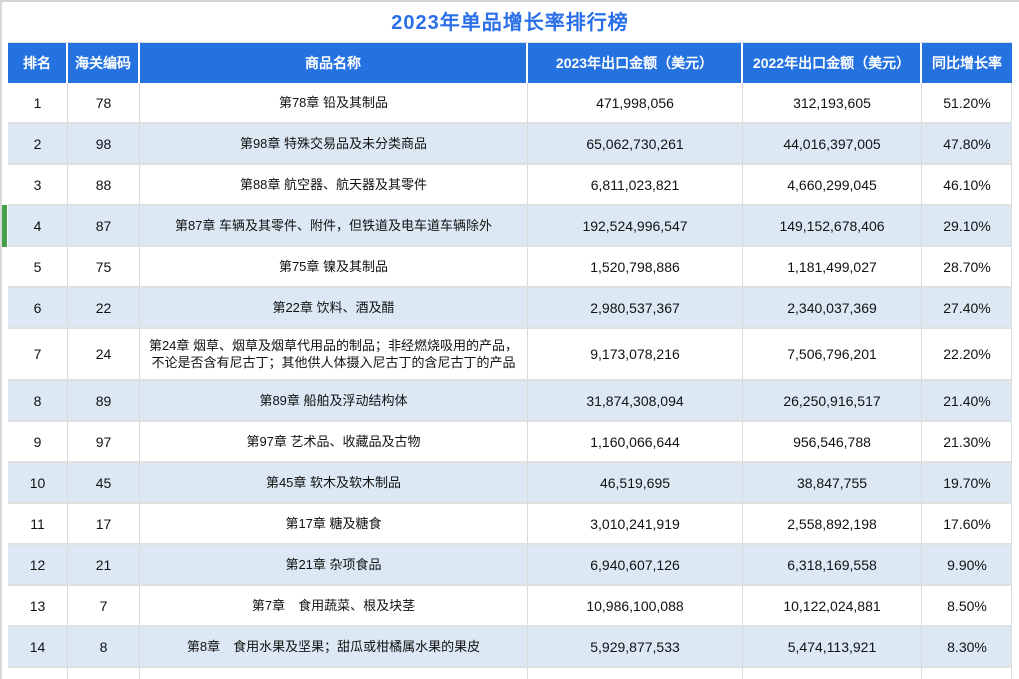 Image resolution: width=1019 pixels, height=679 pixels. I want to click on column-header-name: 商品名称, so click(334, 63).